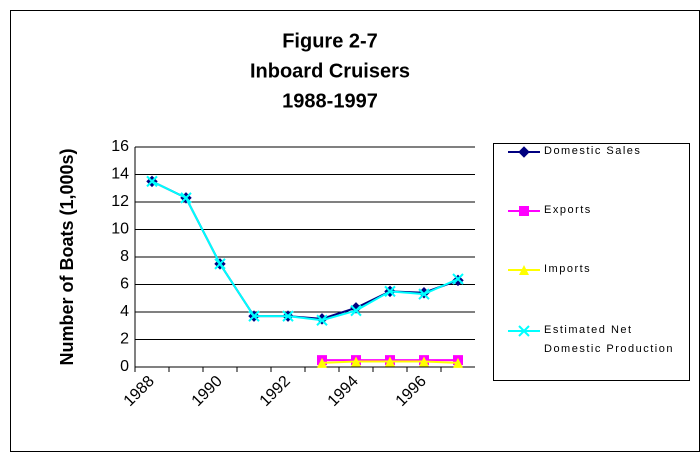 The width and height of the screenshot is (700, 452). What do you see at coordinates (124, 311) in the screenshot?
I see `y-tick-label: 4` at bounding box center [124, 311].